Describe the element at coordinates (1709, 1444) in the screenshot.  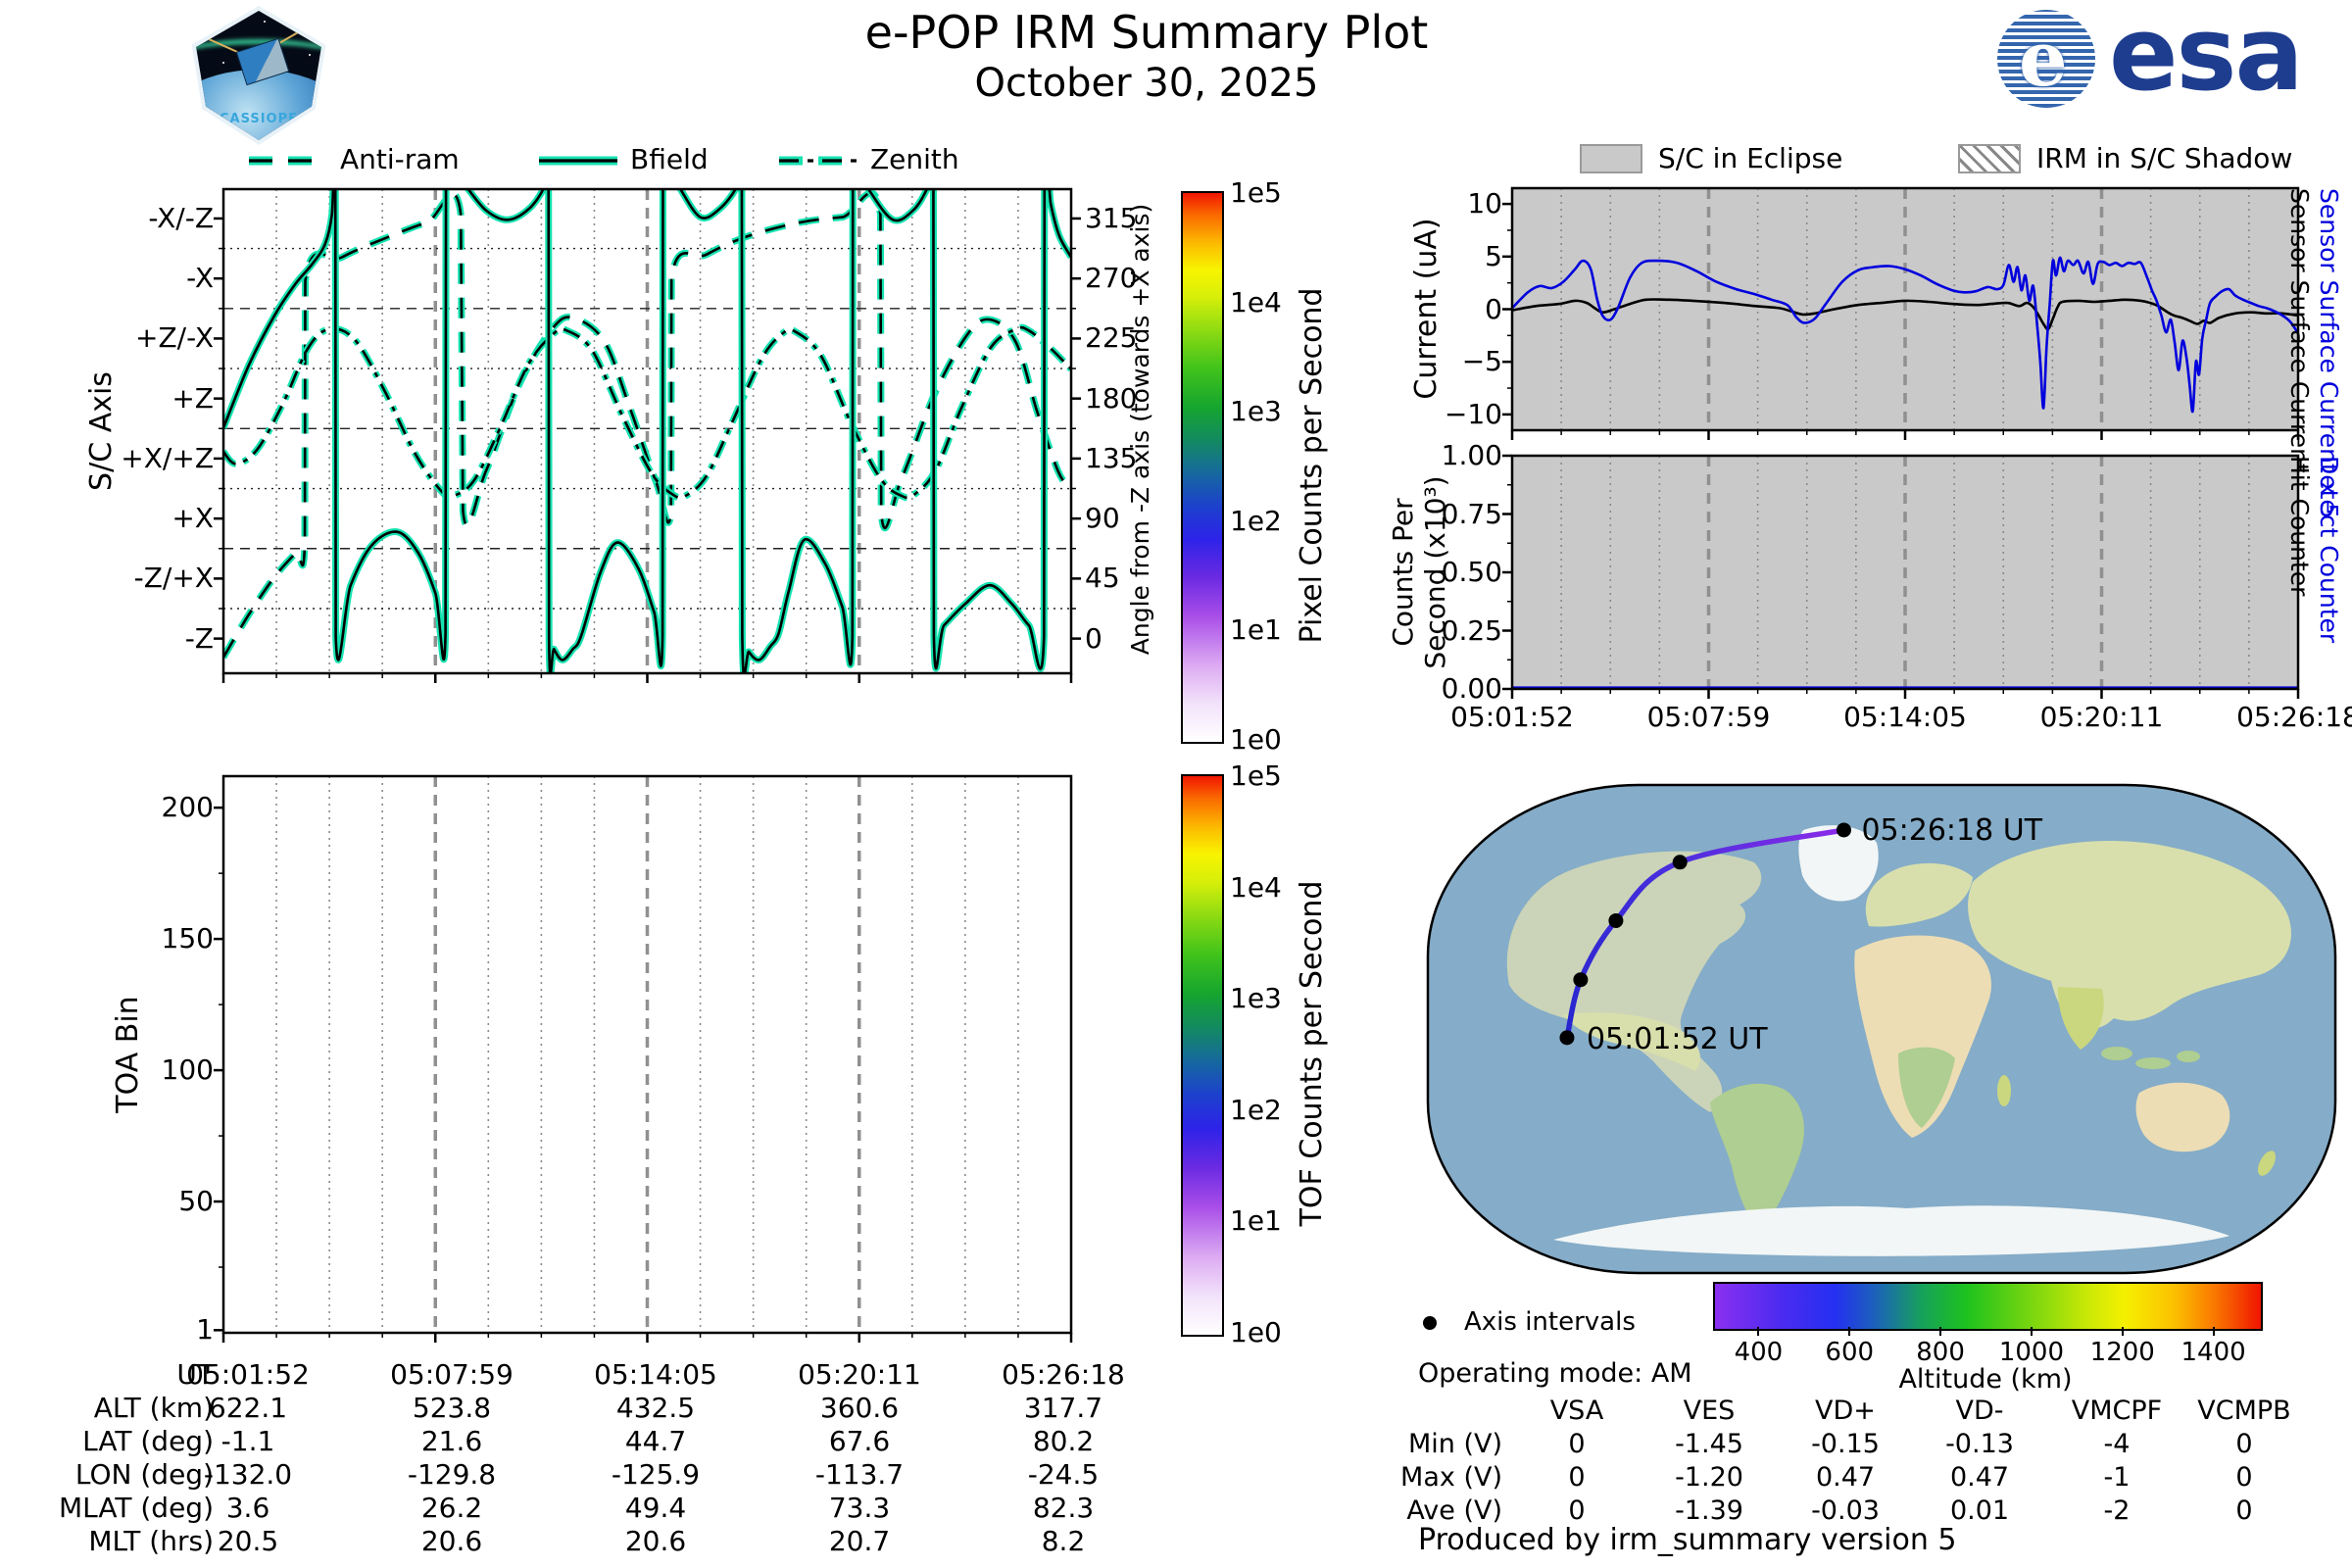
I see `voltage-cell: -1.45` at that location.